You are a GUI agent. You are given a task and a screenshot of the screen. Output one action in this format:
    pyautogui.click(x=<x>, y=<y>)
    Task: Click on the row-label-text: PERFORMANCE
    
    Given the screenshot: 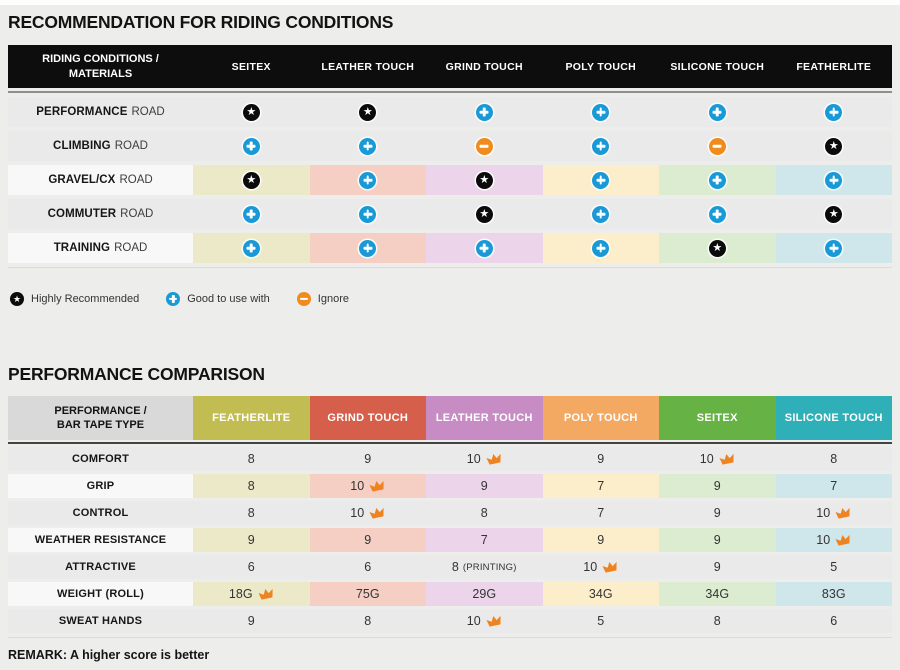 What is the action you would take?
    pyautogui.click(x=82, y=112)
    